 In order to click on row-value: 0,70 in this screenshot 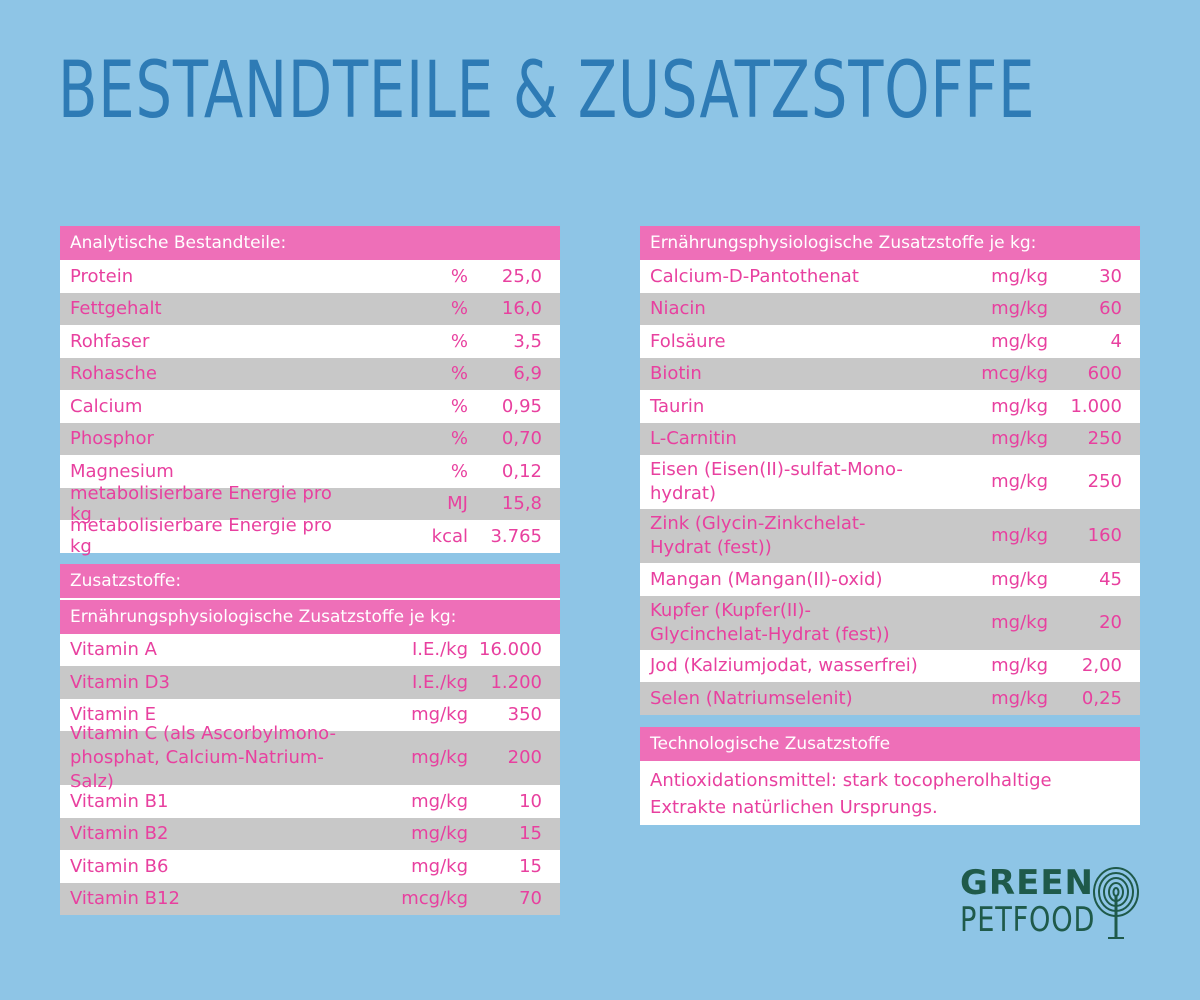, I will do `click(521, 439)`.